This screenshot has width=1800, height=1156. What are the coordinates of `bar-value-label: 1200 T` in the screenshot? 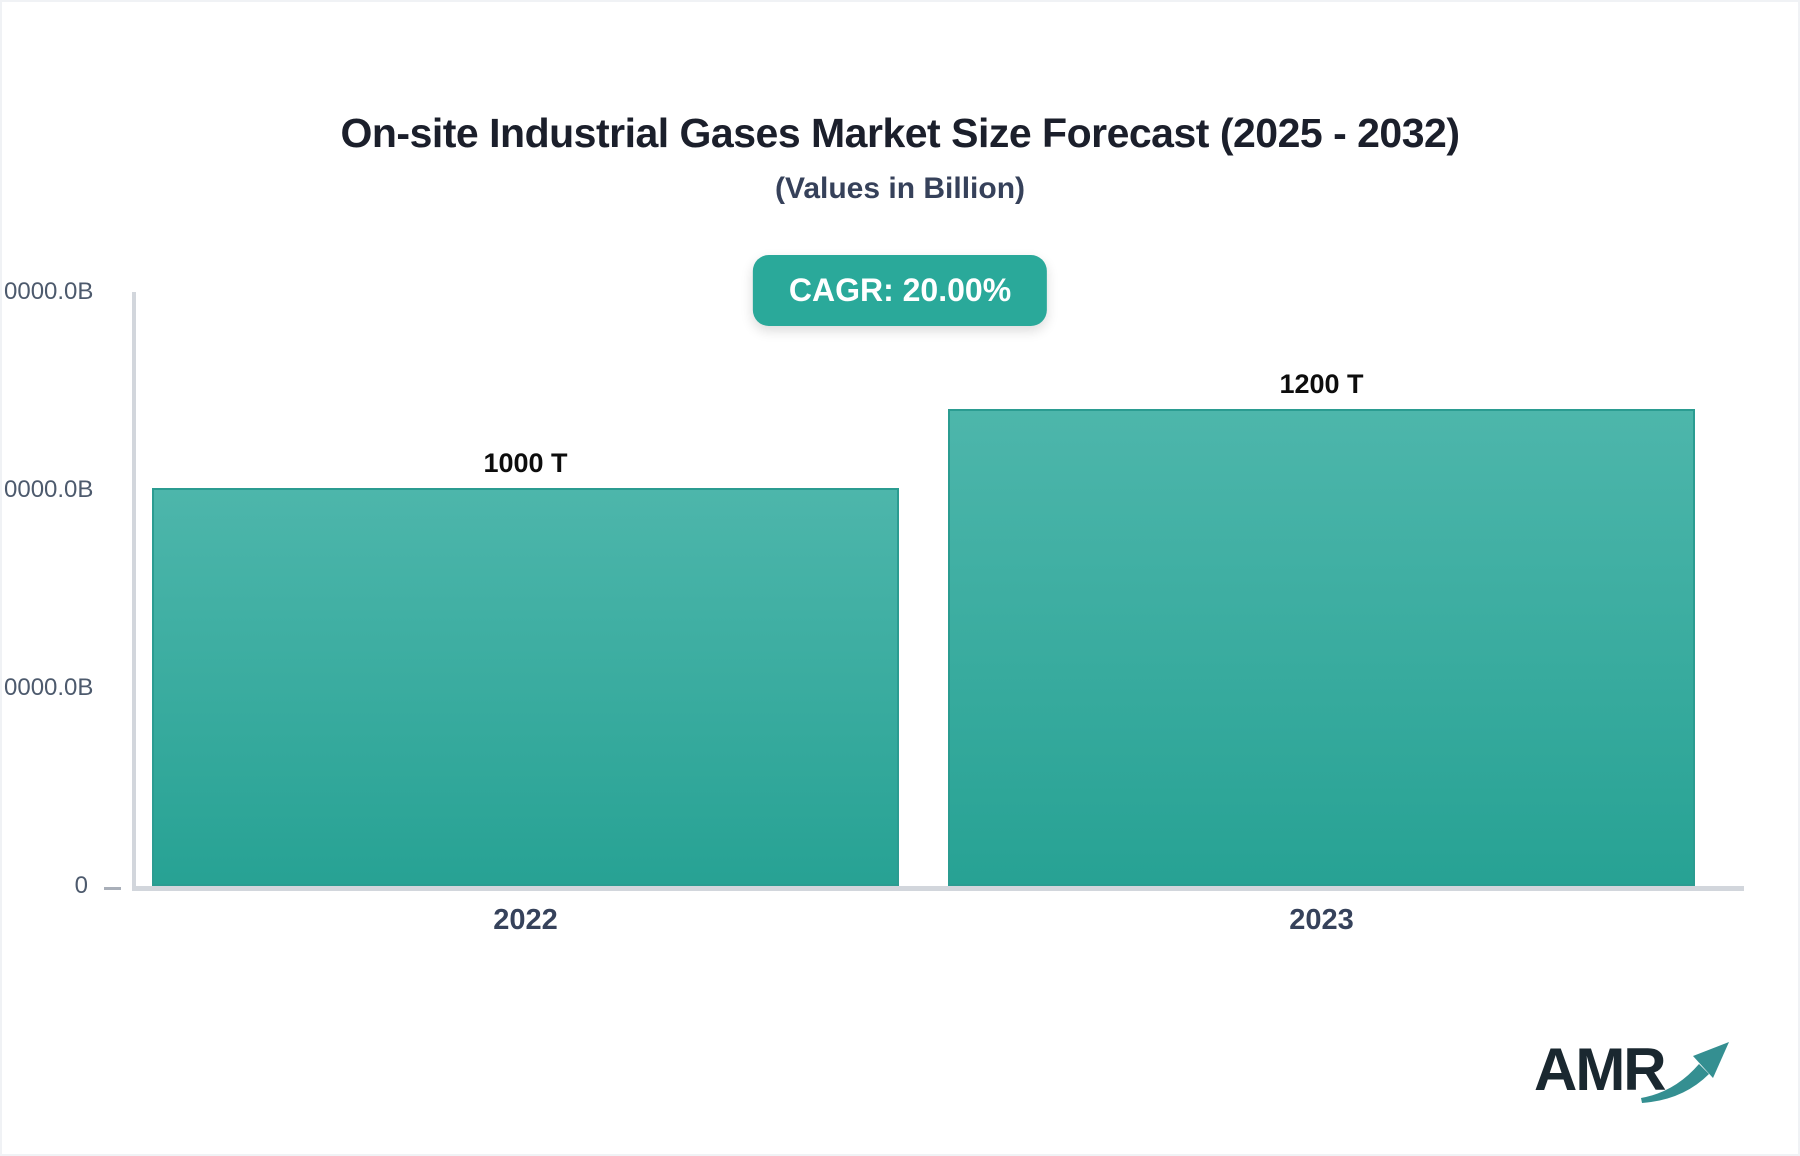 It's located at (1321, 384).